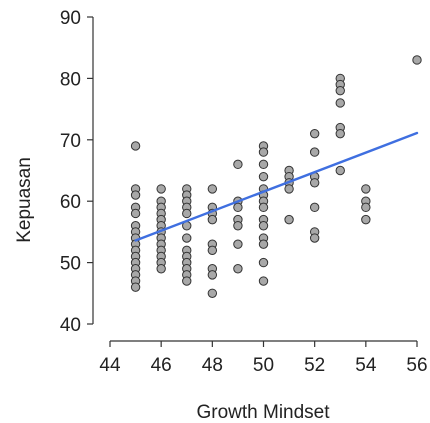 This screenshot has height=423, width=430. What do you see at coordinates (366, 365) in the screenshot?
I see `x-tick-label: 54` at bounding box center [366, 365].